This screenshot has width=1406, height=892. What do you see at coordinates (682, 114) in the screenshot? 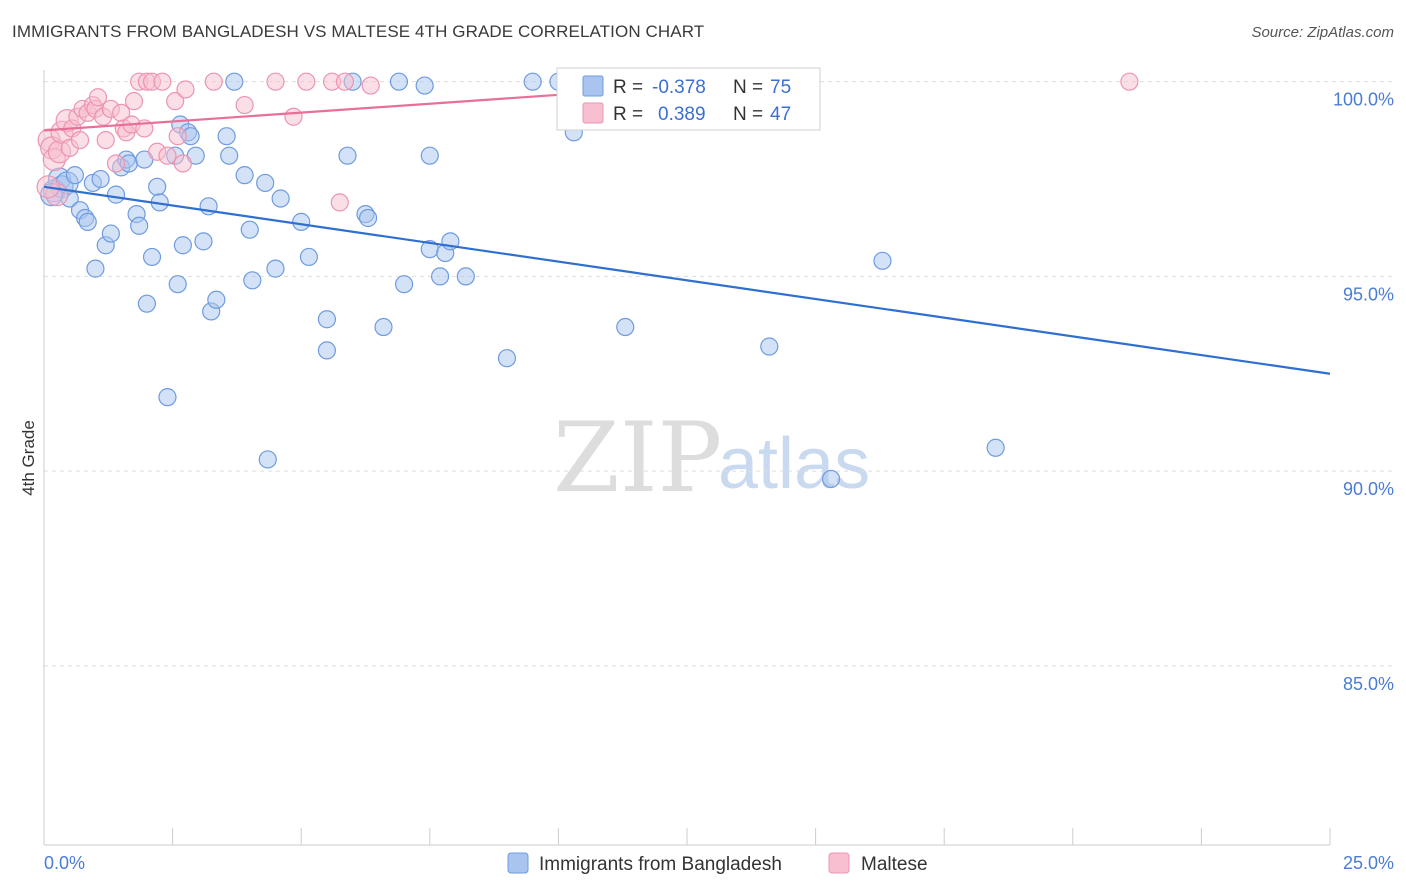
I see `legend-r-value-2: 0.389` at bounding box center [682, 114].